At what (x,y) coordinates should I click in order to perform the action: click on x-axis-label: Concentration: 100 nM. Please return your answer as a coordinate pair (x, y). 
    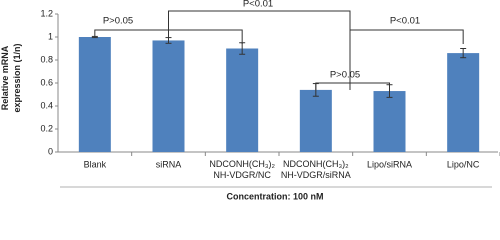
    Looking at the image, I should click on (274, 196).